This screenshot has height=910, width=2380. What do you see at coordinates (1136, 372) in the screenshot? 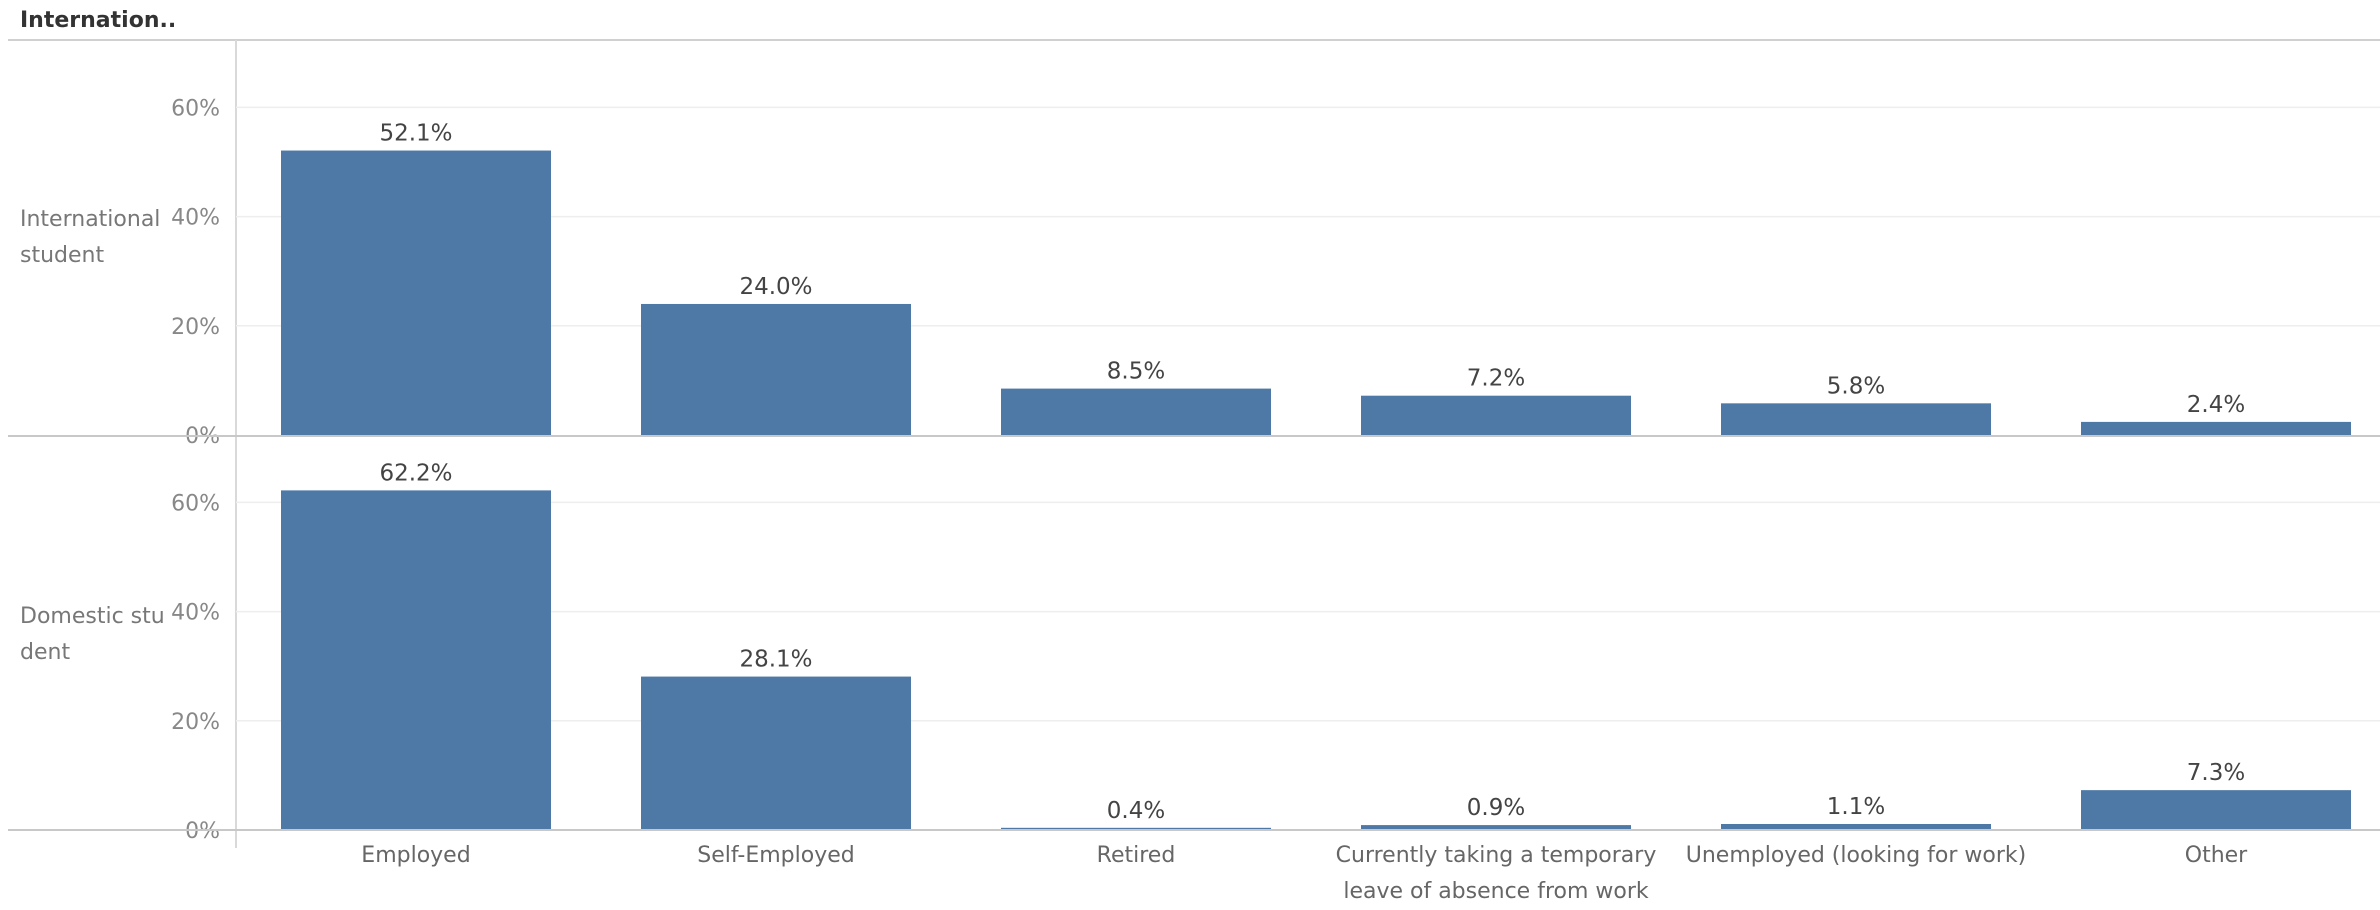
I see `data-label: 8.5%` at bounding box center [1136, 372].